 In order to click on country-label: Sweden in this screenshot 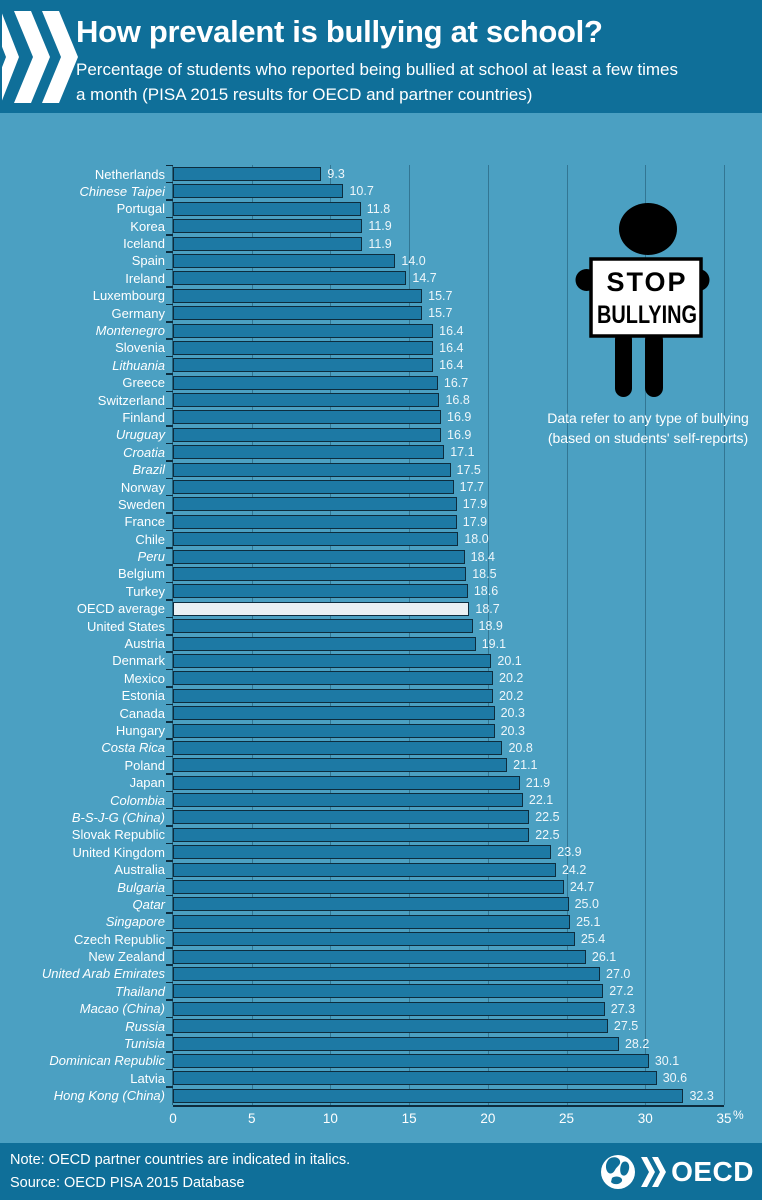, I will do `click(141, 504)`.